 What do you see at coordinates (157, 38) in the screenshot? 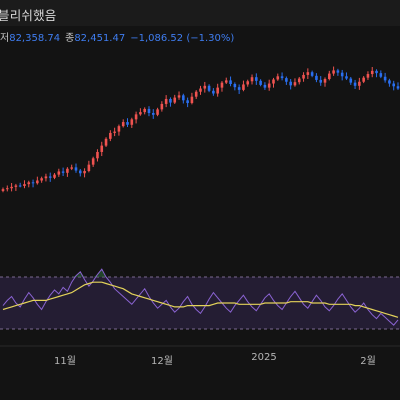
I see `change-value: −1,086.52` at bounding box center [157, 38].